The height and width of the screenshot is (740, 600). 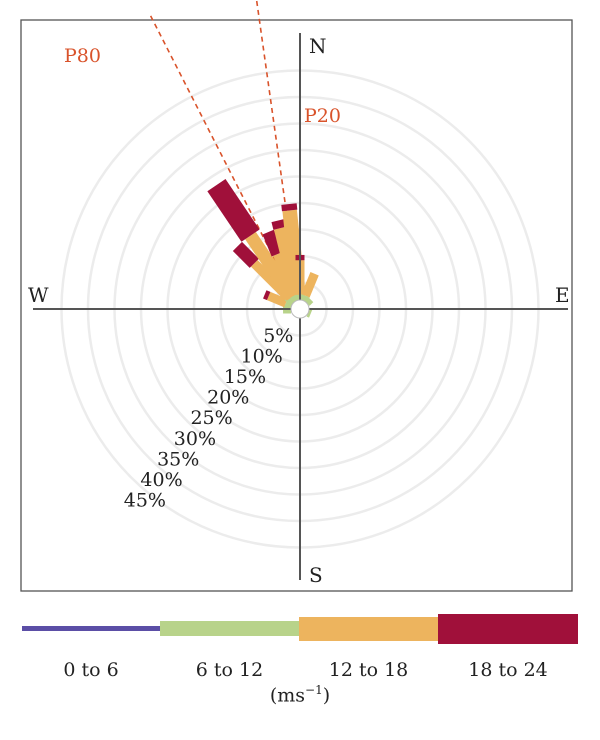 What do you see at coordinates (228, 398) in the screenshot?
I see `radial-tick-label: 20%` at bounding box center [228, 398].